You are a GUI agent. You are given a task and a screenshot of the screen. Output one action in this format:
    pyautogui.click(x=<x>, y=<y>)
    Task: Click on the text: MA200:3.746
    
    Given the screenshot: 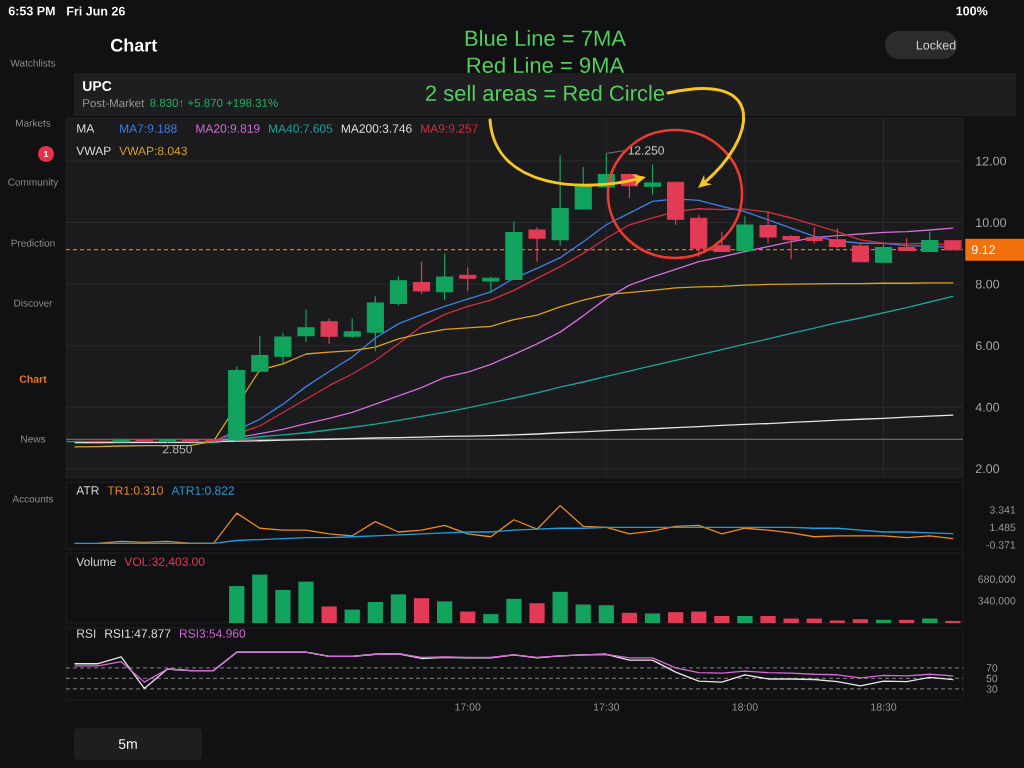 What is the action you would take?
    pyautogui.click(x=376, y=128)
    